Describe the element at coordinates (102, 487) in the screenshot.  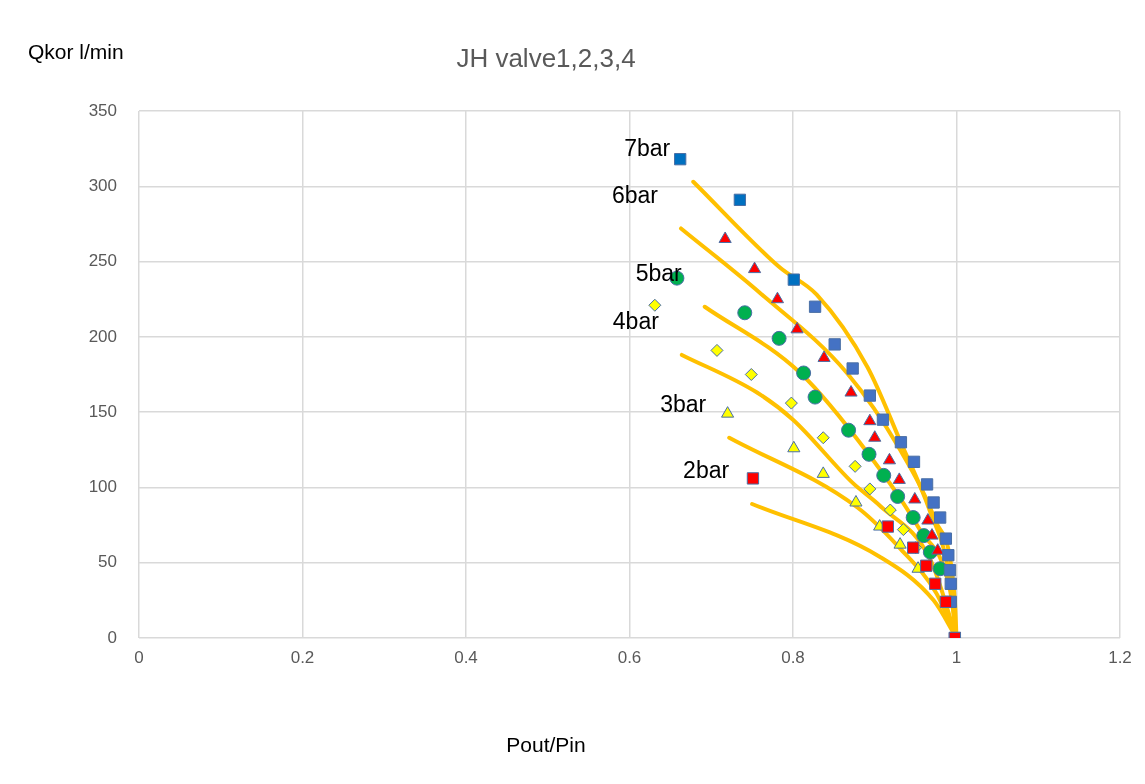
I see `y-tick-label: 100` at that location.